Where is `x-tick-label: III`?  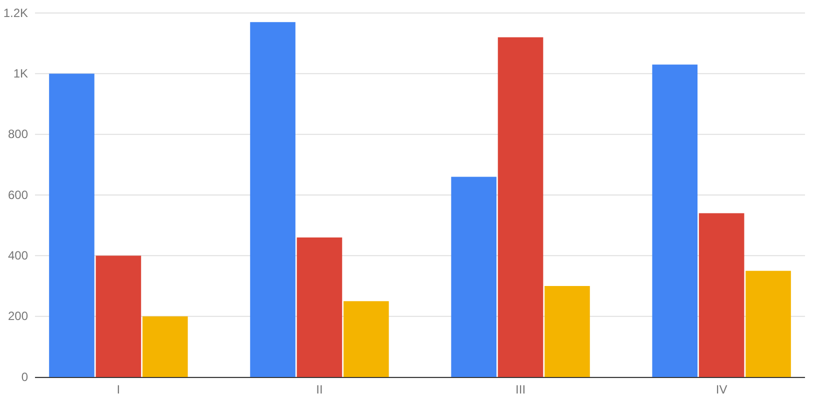
x-tick-label: III is located at coordinates (521, 389).